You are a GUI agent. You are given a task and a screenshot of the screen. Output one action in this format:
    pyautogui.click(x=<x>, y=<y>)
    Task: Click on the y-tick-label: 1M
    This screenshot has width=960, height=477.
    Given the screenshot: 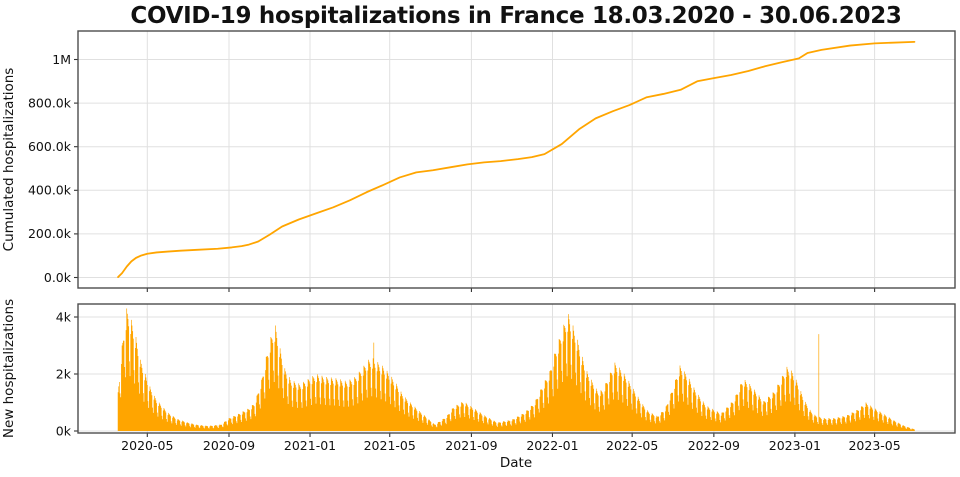 What is the action you would take?
    pyautogui.click(x=61, y=59)
    